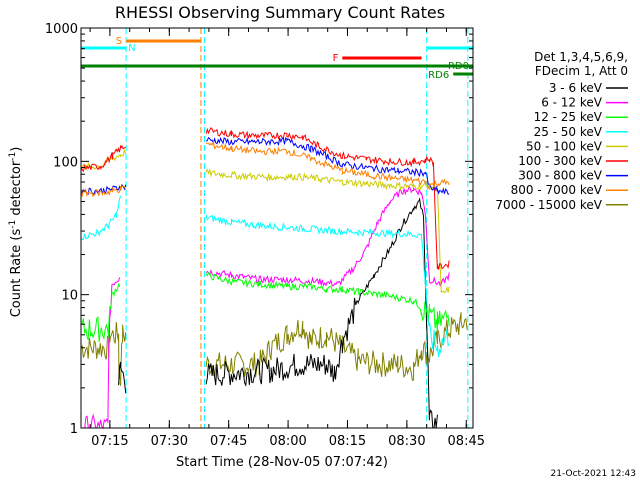 The image size is (640, 480). Describe the element at coordinates (560, 176) in the screenshot. I see `legend-label-6: 300 - 800 keV` at that location.